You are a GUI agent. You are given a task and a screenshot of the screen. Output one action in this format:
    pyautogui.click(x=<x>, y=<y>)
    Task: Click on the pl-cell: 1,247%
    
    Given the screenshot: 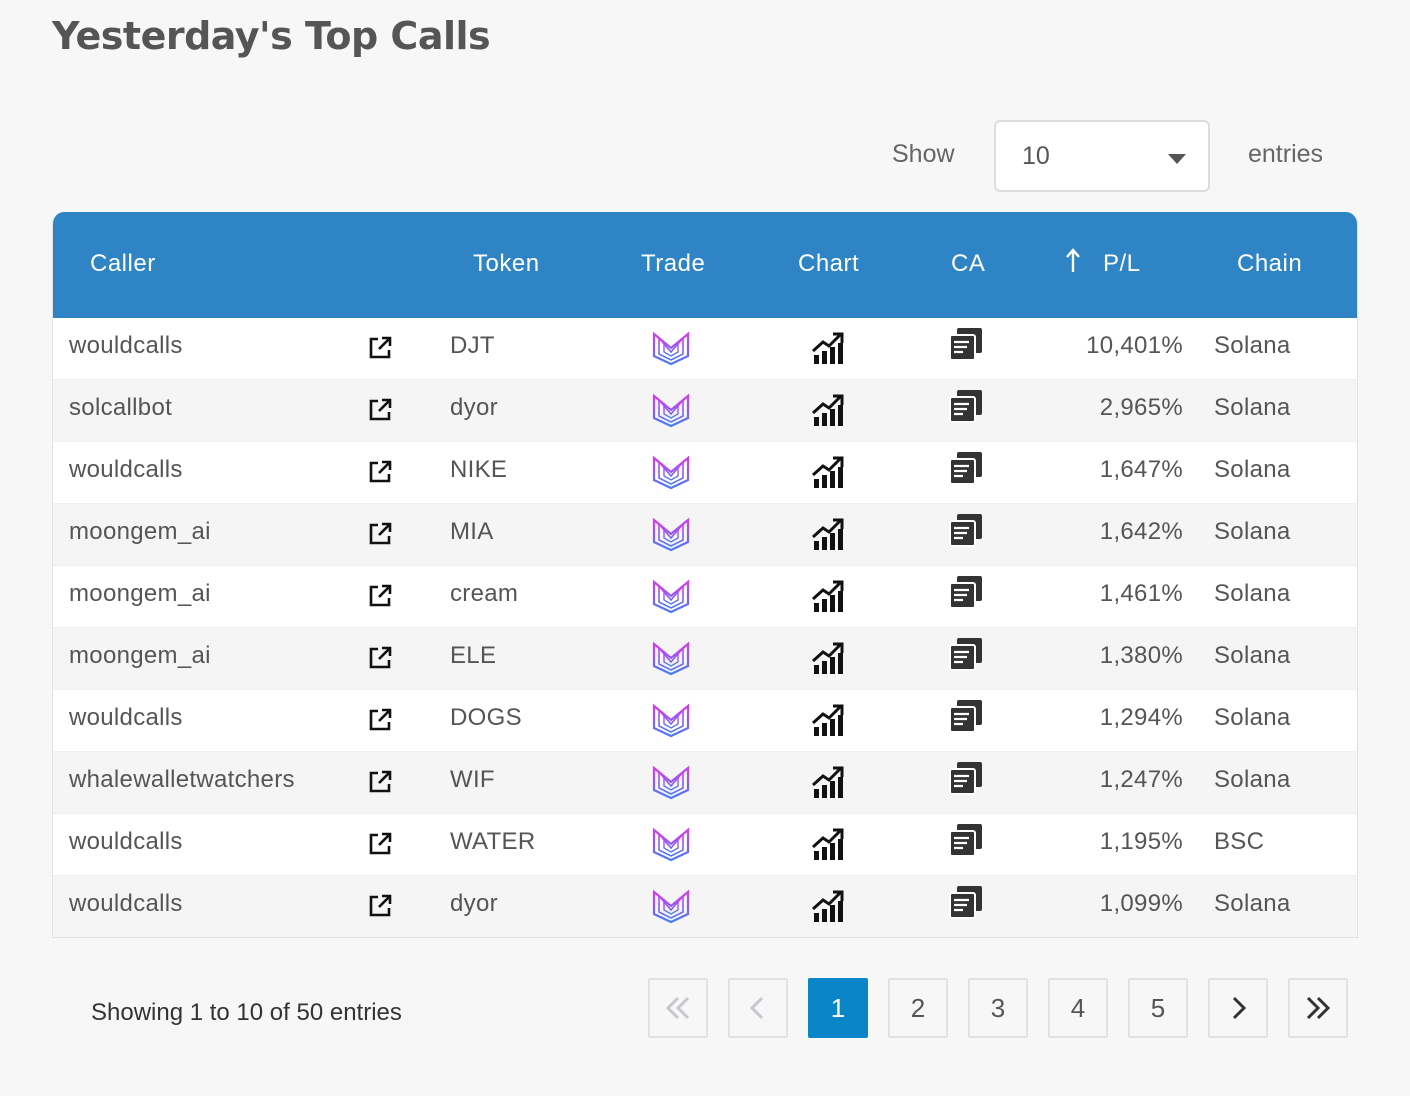 What is the action you would take?
    pyautogui.click(x=1141, y=779)
    